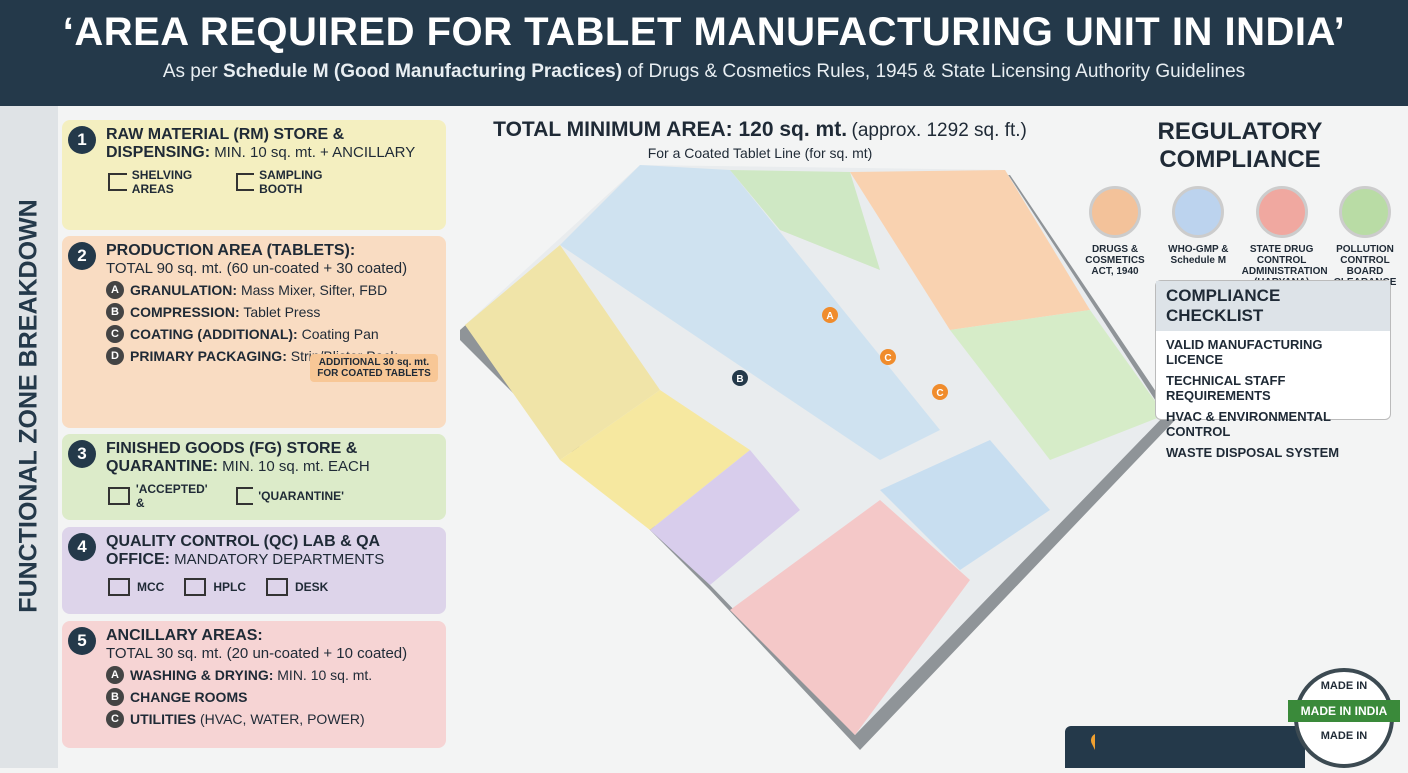 This screenshot has width=1408, height=773. I want to click on zone-number: 4, so click(82, 547).